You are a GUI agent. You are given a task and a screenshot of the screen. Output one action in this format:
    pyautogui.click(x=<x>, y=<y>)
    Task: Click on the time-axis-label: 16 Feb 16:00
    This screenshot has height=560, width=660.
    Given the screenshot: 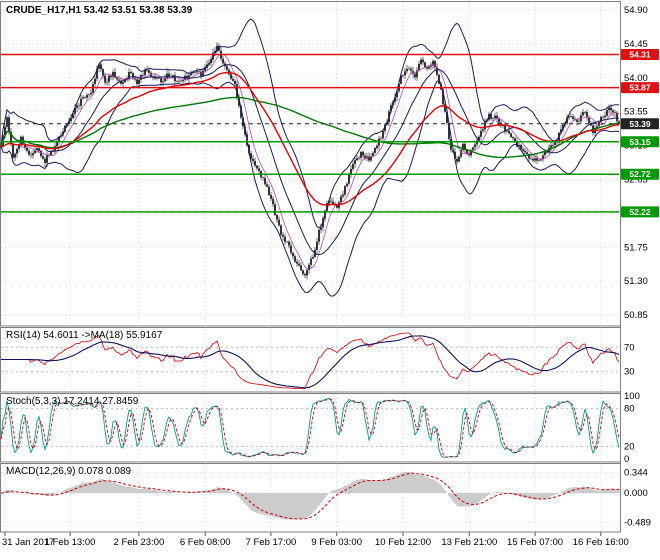 What is the action you would take?
    pyautogui.click(x=601, y=542)
    